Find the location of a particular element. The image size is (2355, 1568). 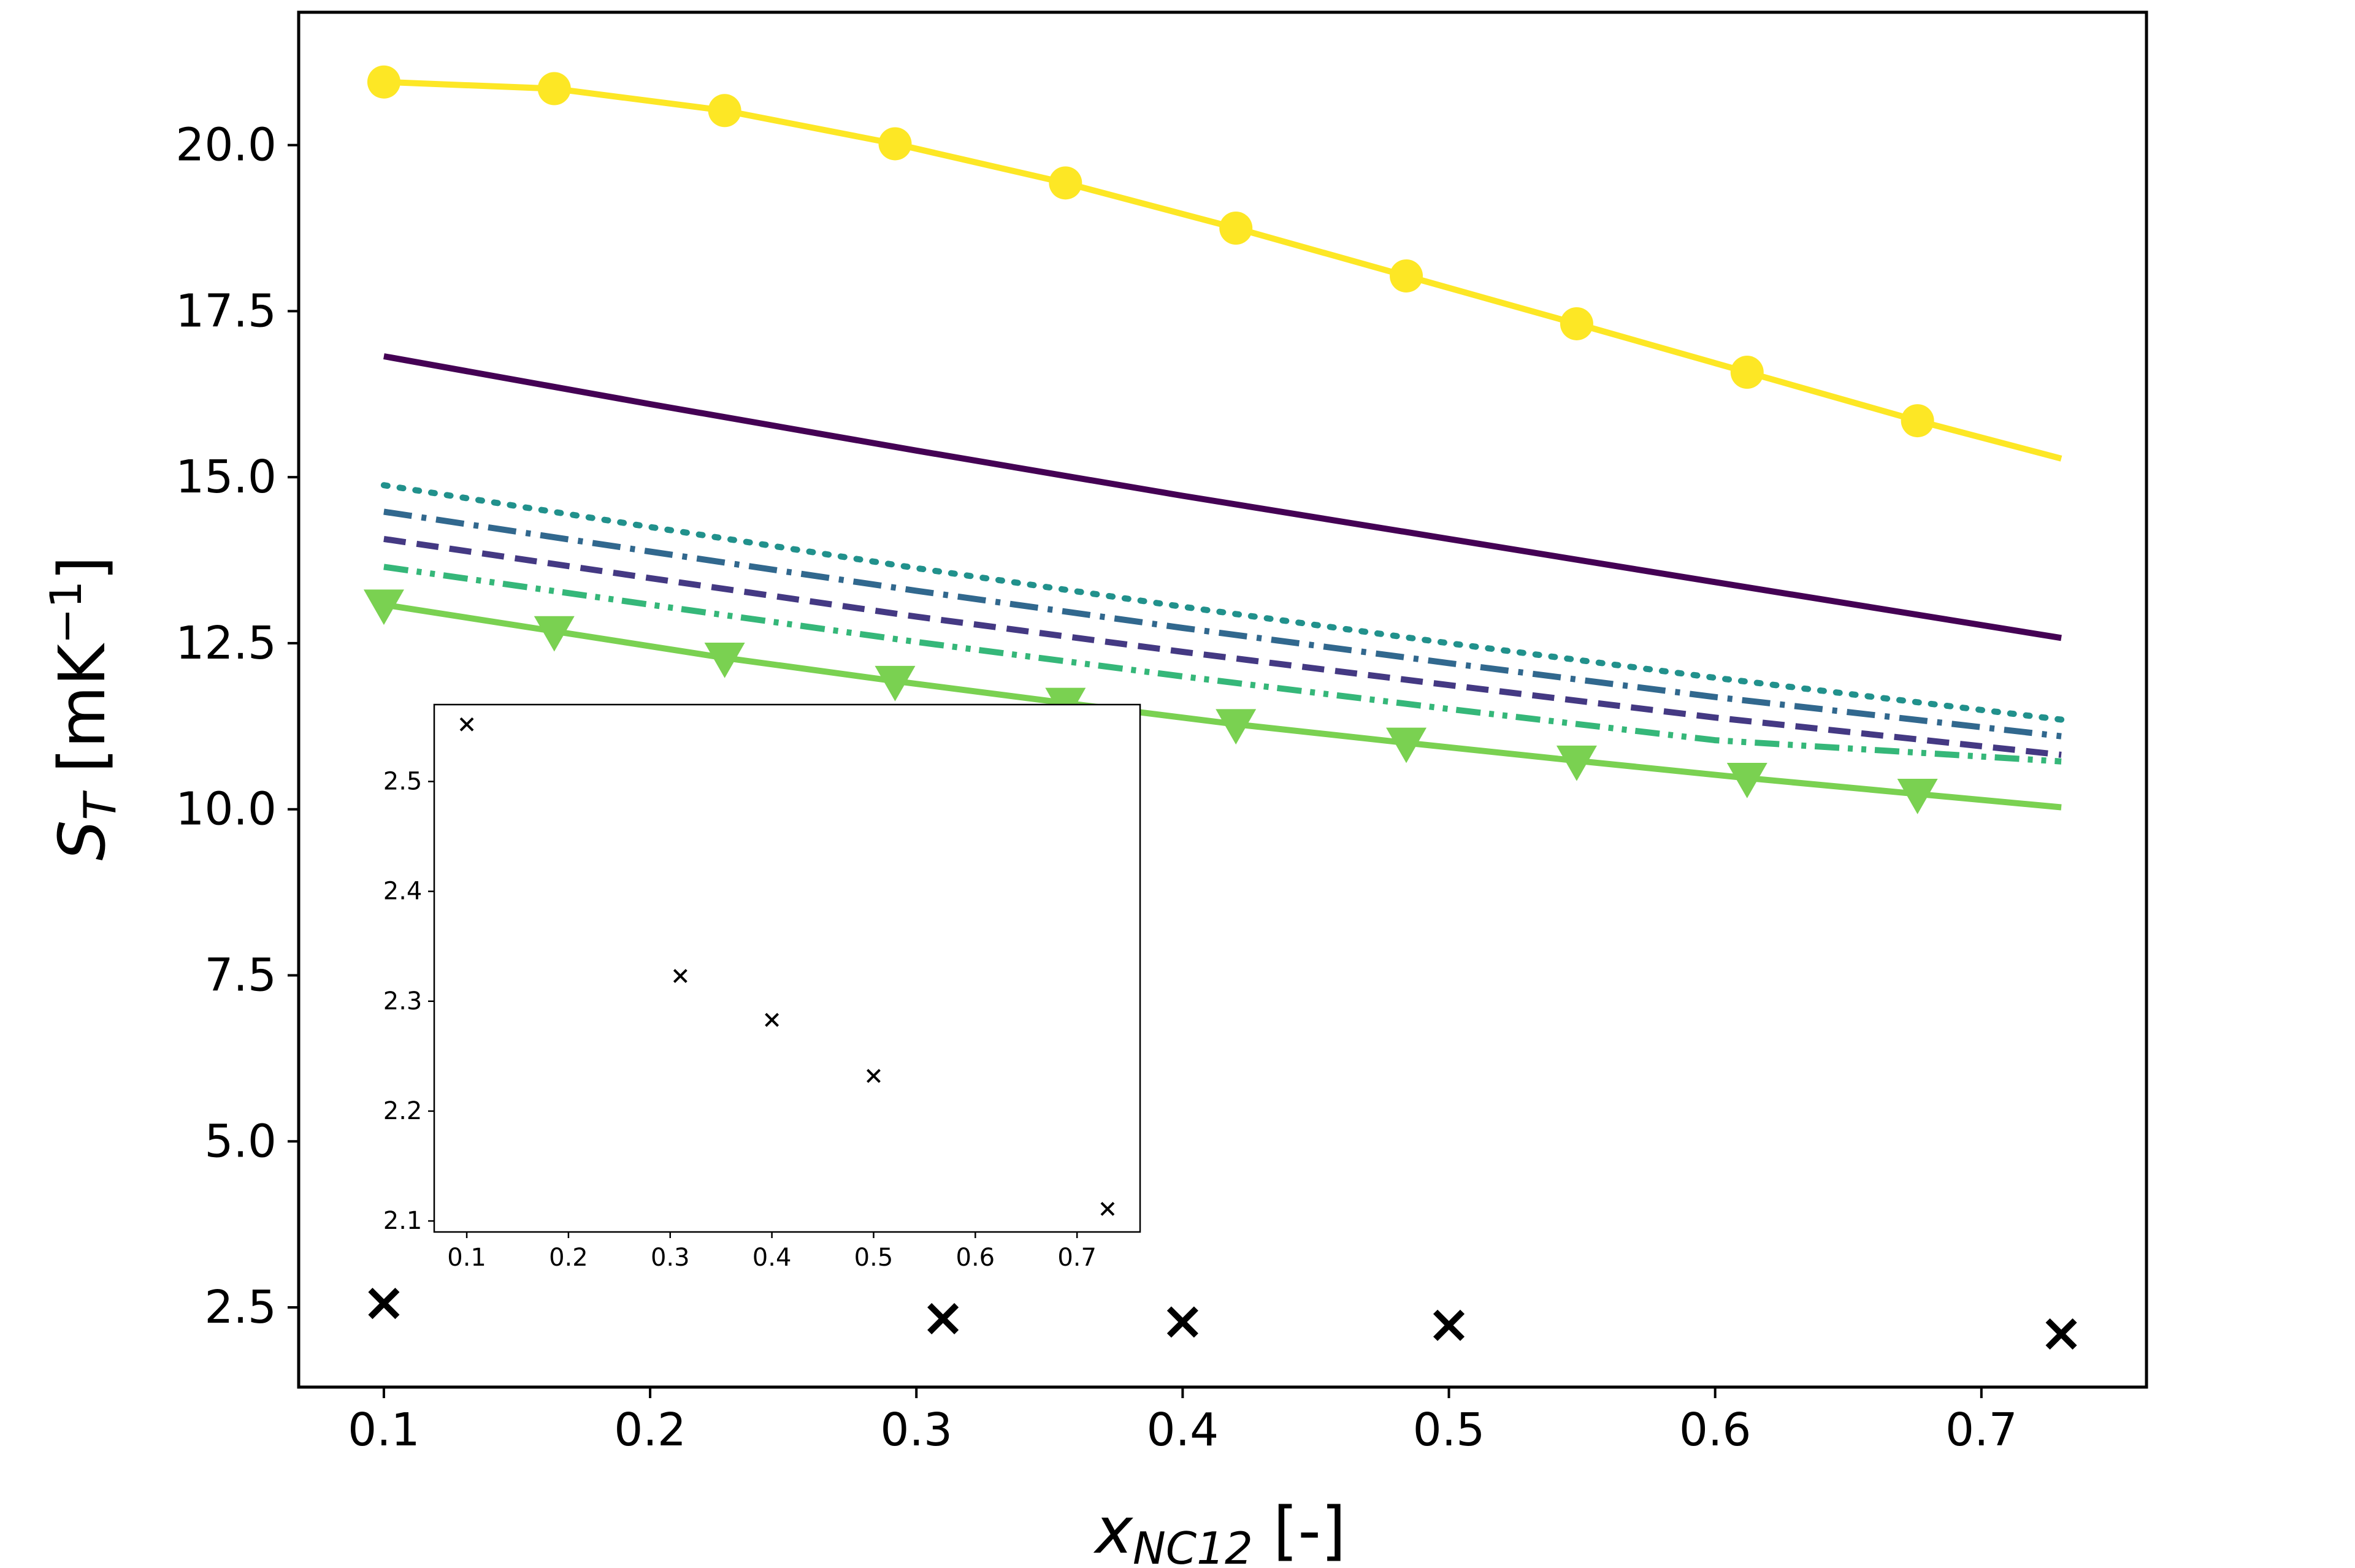

inset-x-tick-label-6: 0.7 is located at coordinates (1077, 1258).